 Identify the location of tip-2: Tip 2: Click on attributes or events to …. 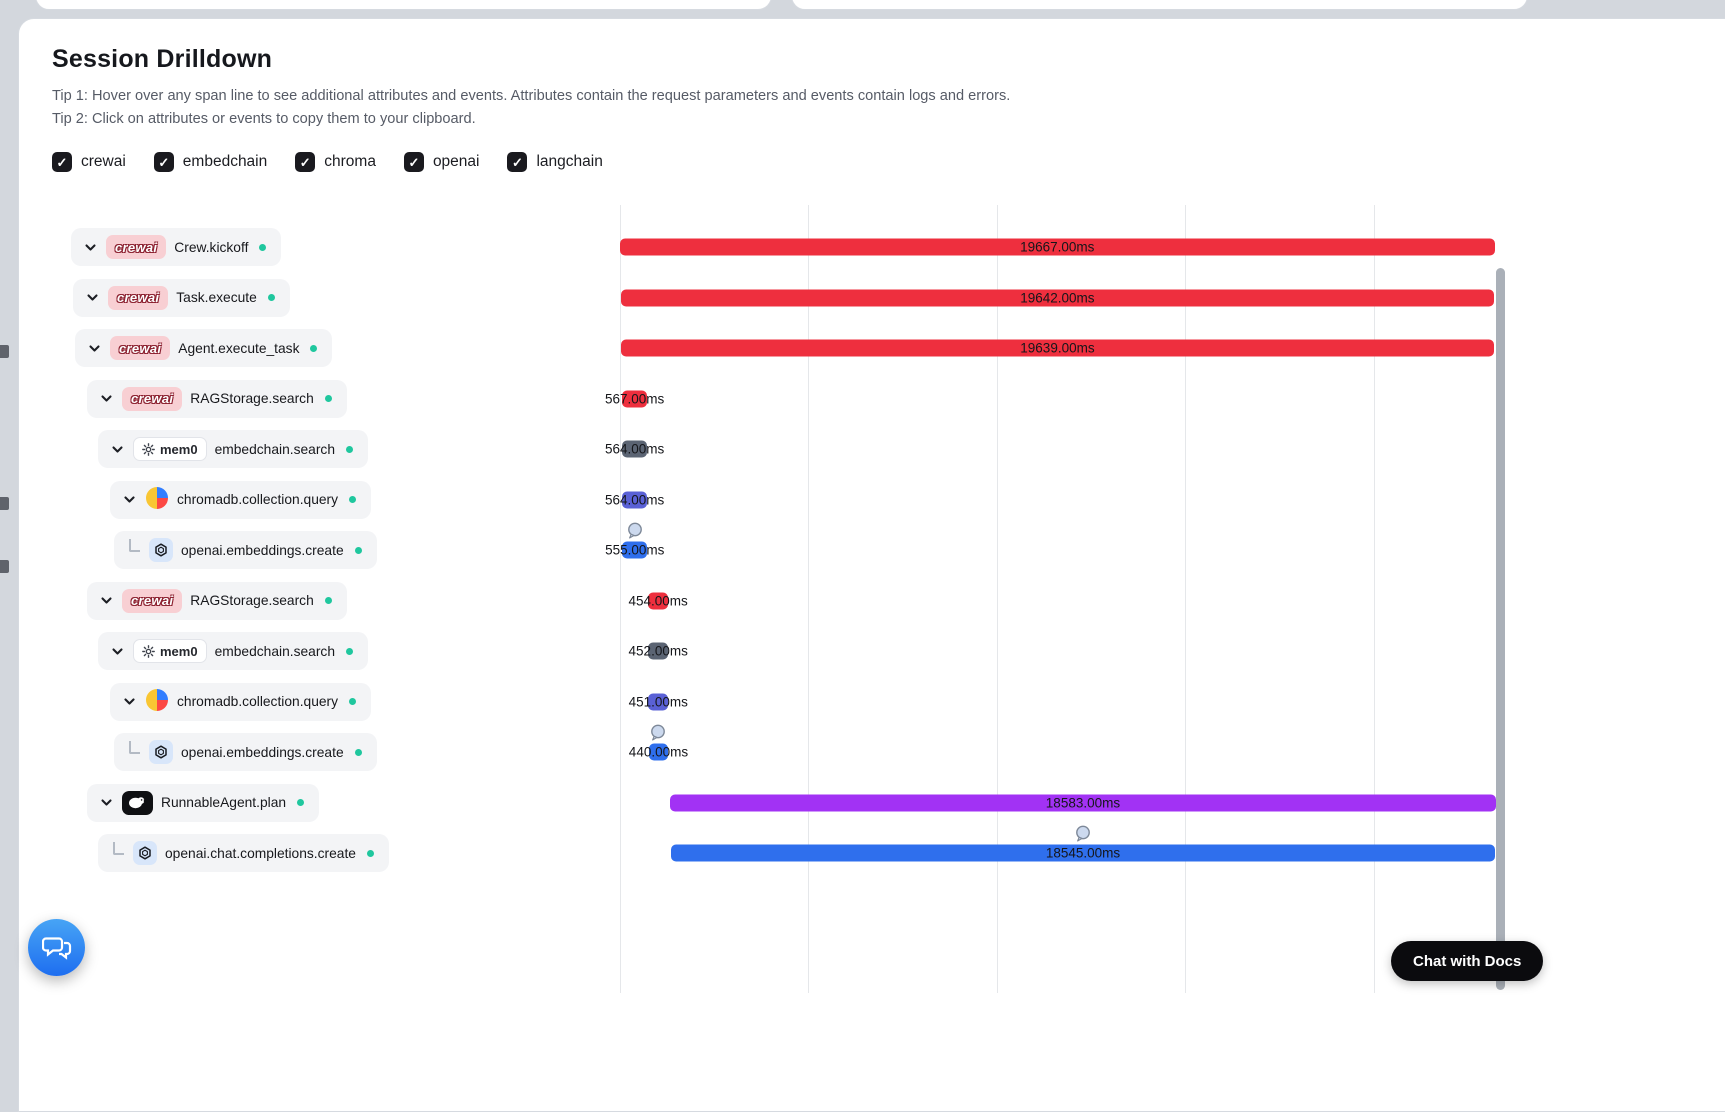
(264, 119).